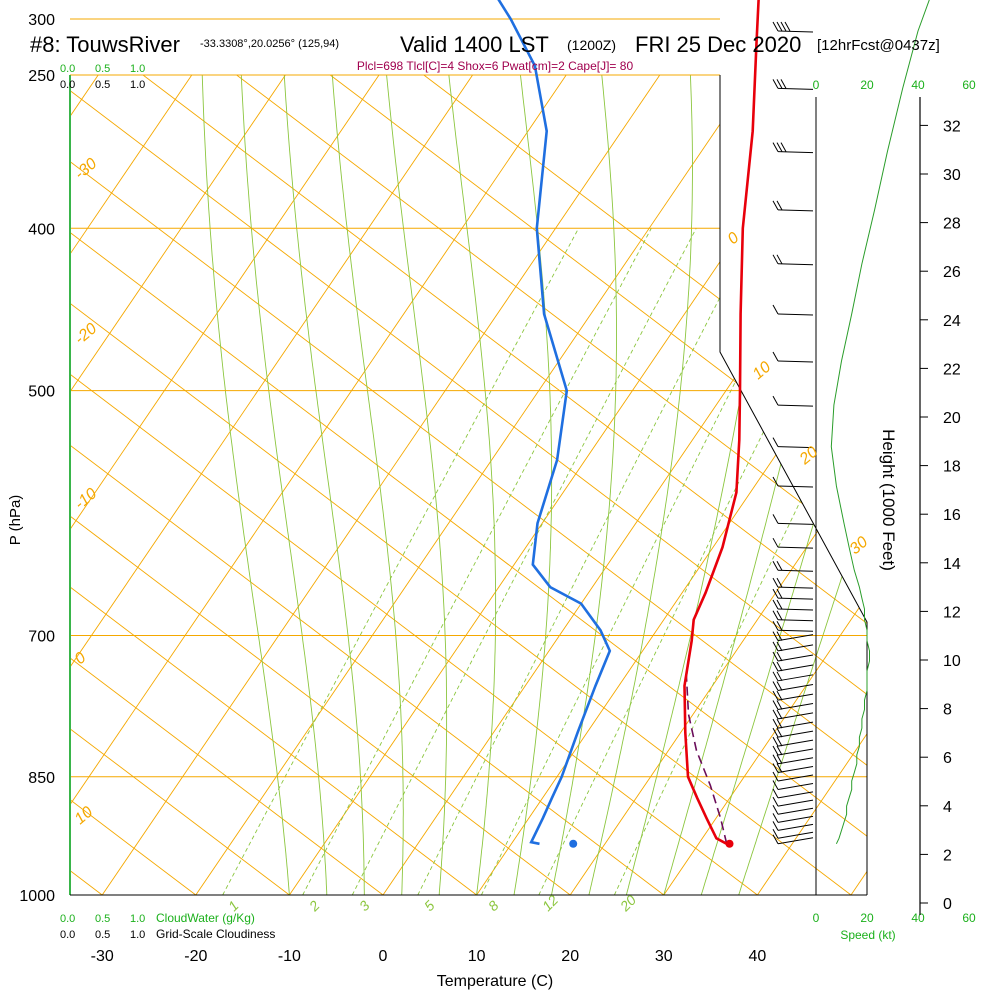  I want to click on cloudiness-scale-bottom-0: 0.0, so click(67, 935).